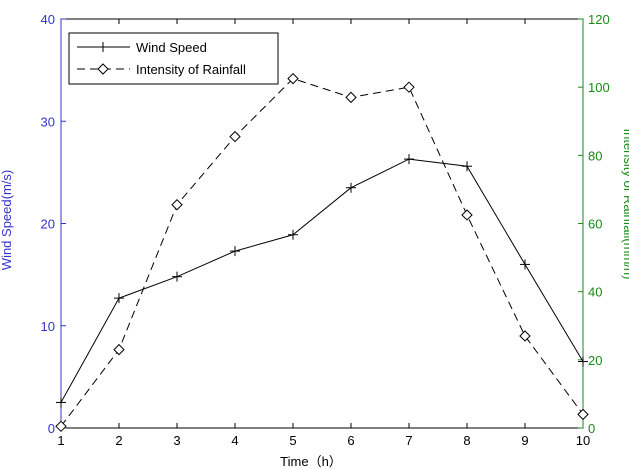  I want to click on legend-box, so click(173, 58).